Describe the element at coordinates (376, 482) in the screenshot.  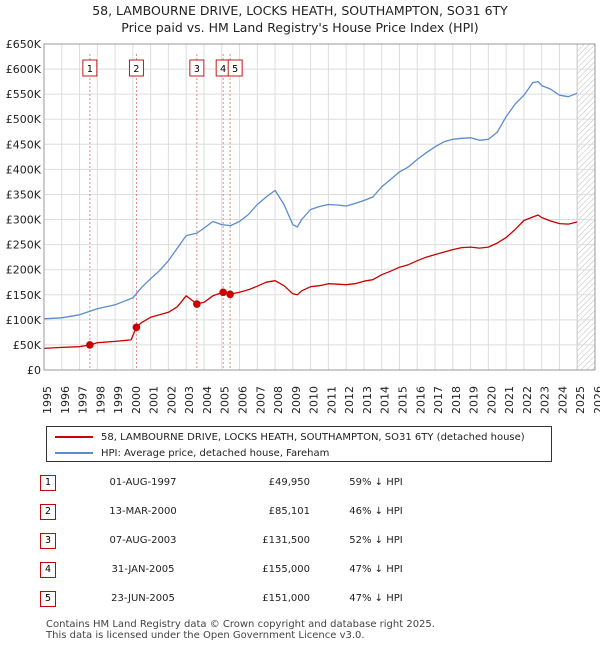
I see `sale-hpi-diff: 59% ↓ HPI` at that location.